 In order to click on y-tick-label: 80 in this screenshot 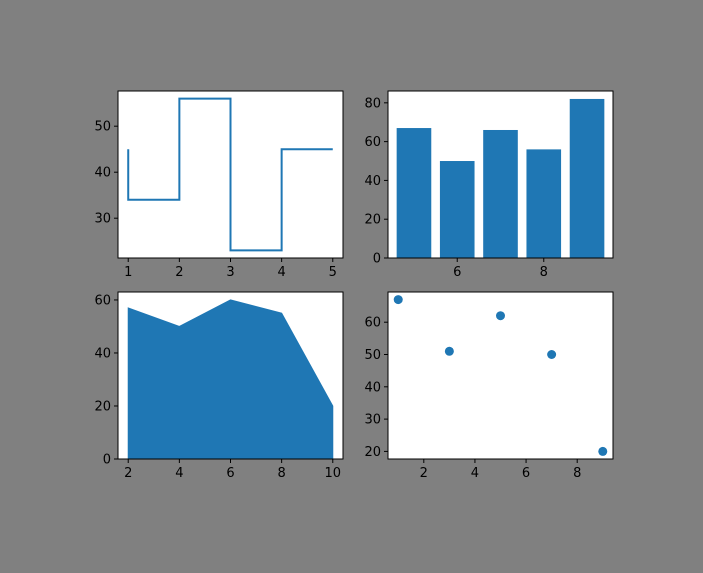, I will do `click(372, 103)`.